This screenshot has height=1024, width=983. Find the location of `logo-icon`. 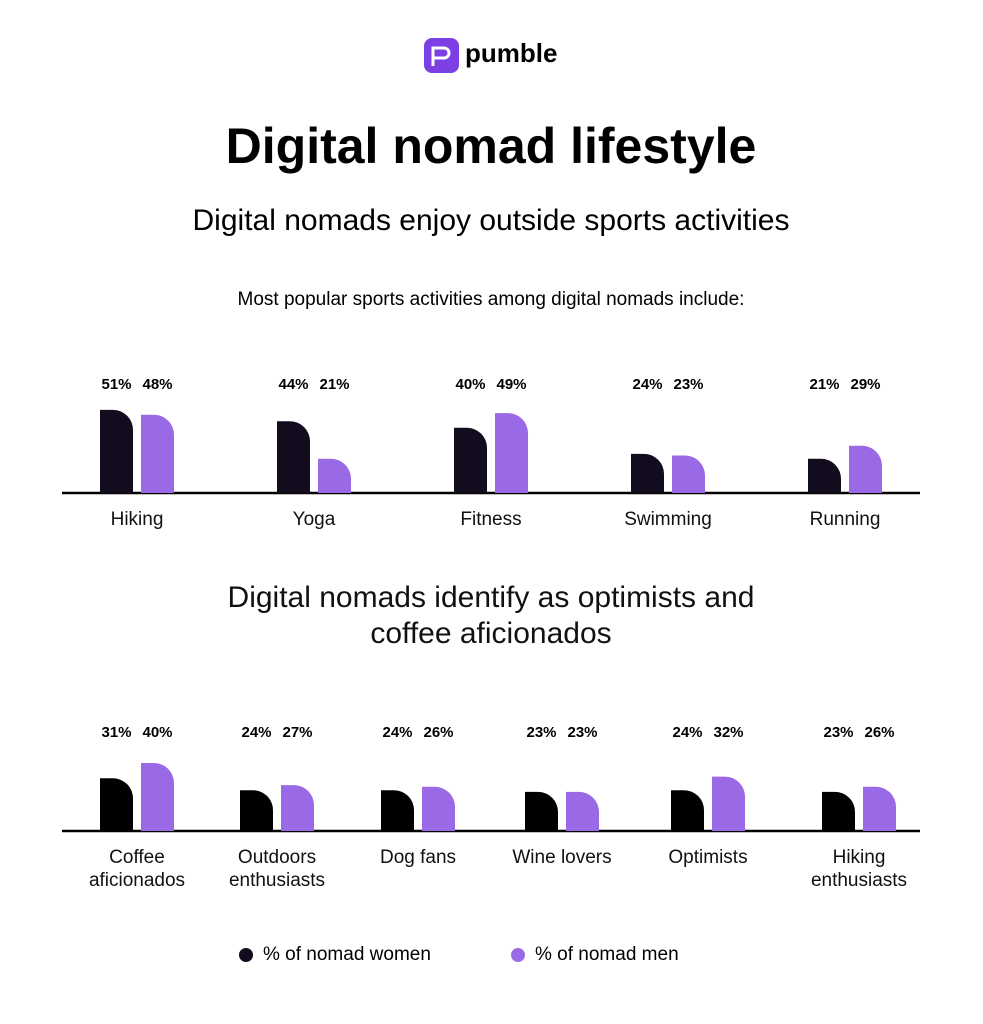

logo-icon is located at coordinates (441, 55).